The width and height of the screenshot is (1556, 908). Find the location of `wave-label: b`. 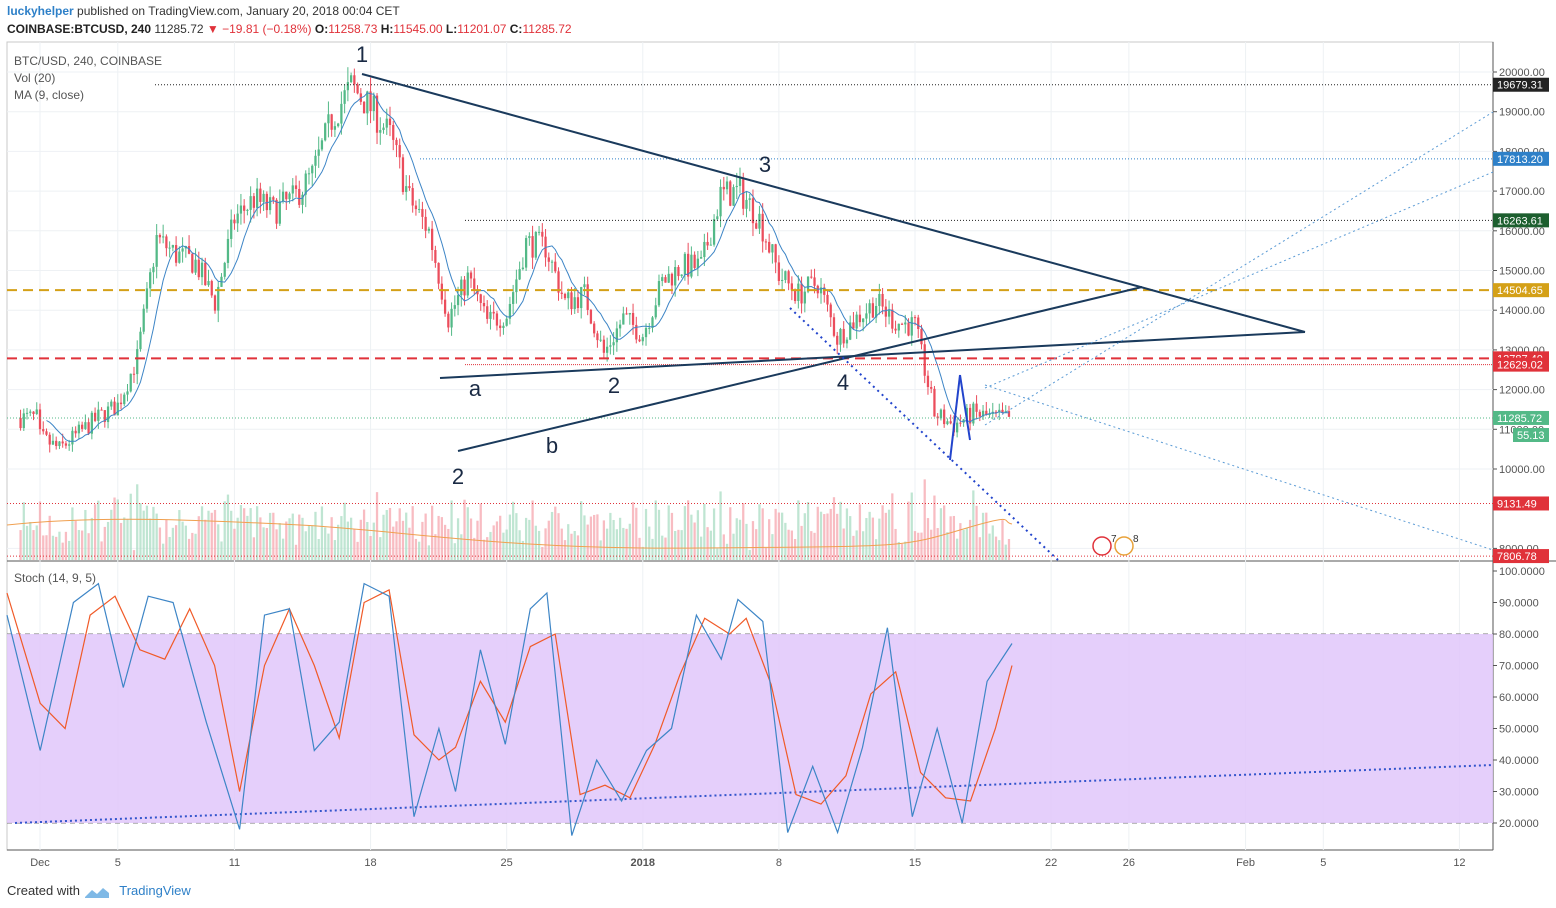

wave-label: b is located at coordinates (552, 445).